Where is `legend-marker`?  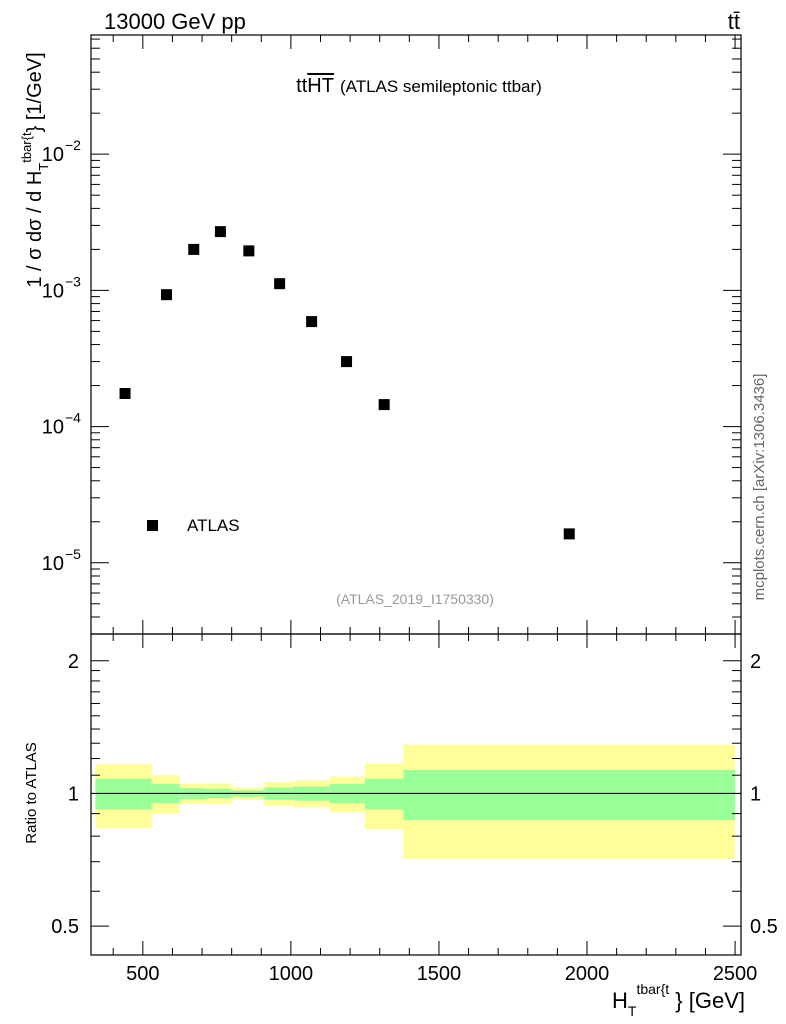 legend-marker is located at coordinates (152, 525).